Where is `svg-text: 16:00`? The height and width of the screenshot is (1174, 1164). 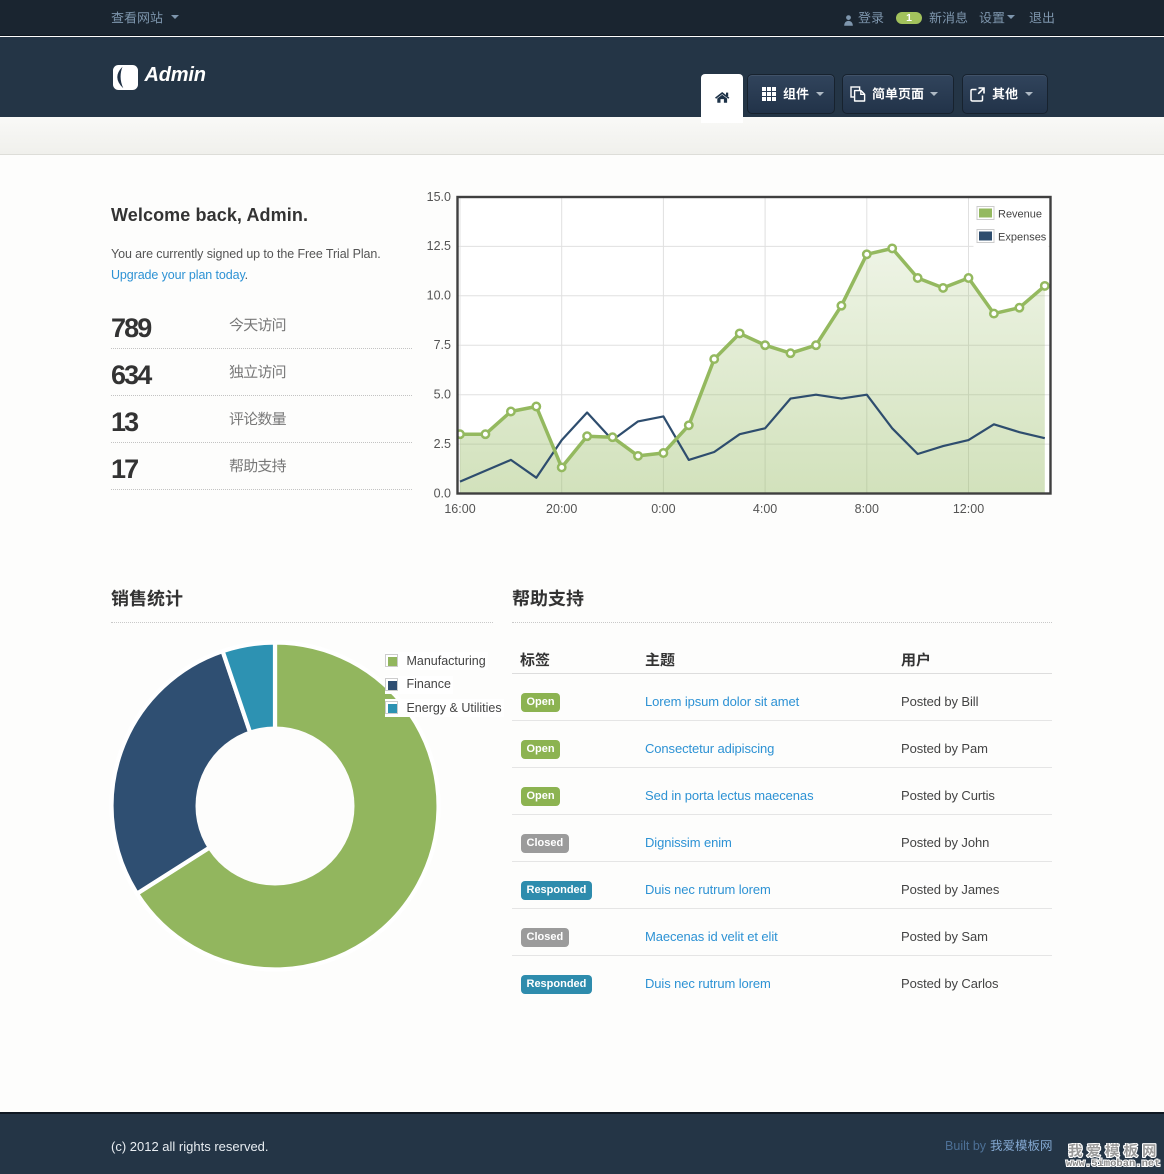
svg-text: 16:00 is located at coordinates (459, 509).